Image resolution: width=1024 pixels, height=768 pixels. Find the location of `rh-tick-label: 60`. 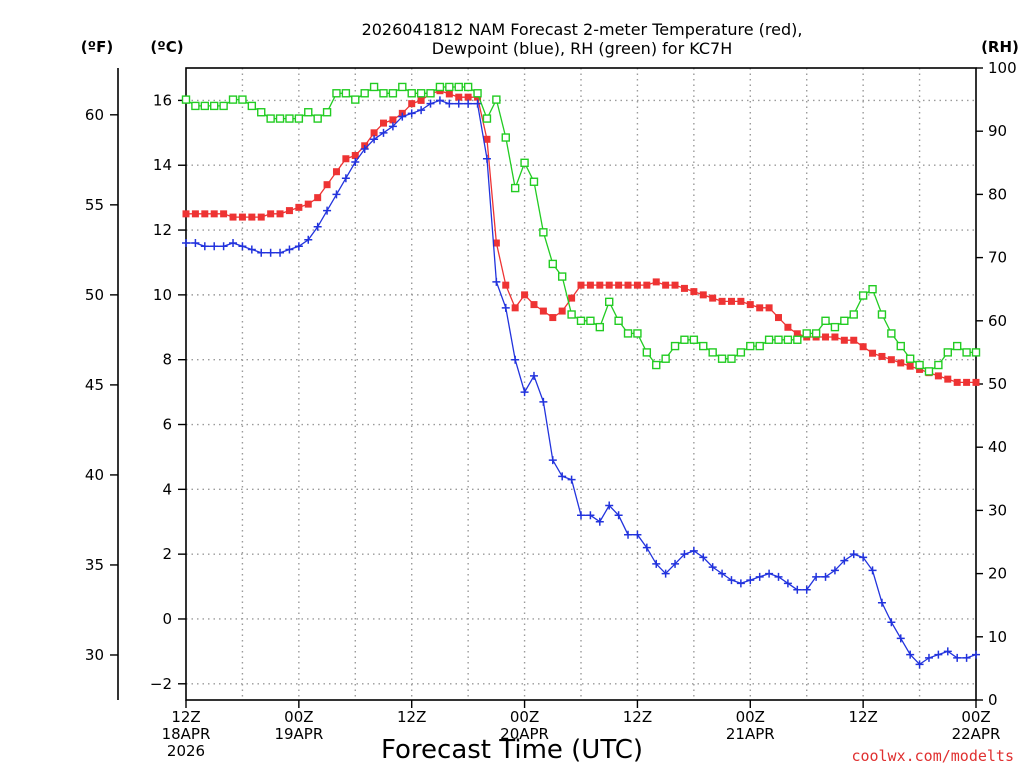

rh-tick-label: 60 is located at coordinates (997, 321).